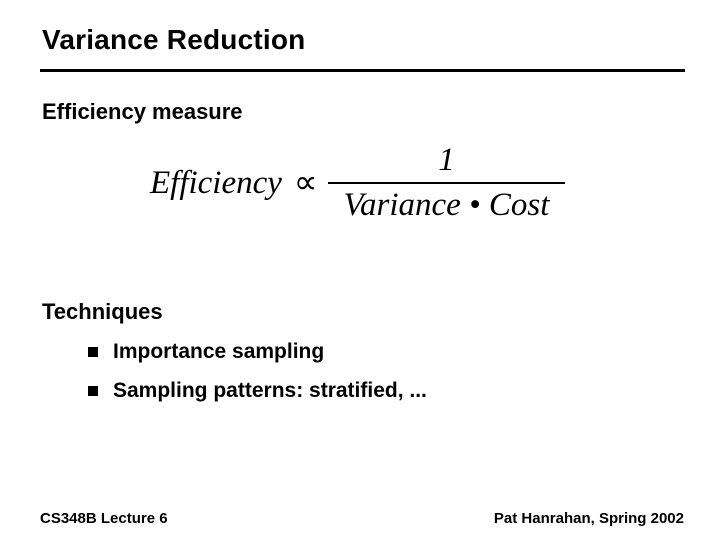 The width and height of the screenshot is (720, 540). I want to click on fraction-denominator: Variance • Cost, so click(446, 202).